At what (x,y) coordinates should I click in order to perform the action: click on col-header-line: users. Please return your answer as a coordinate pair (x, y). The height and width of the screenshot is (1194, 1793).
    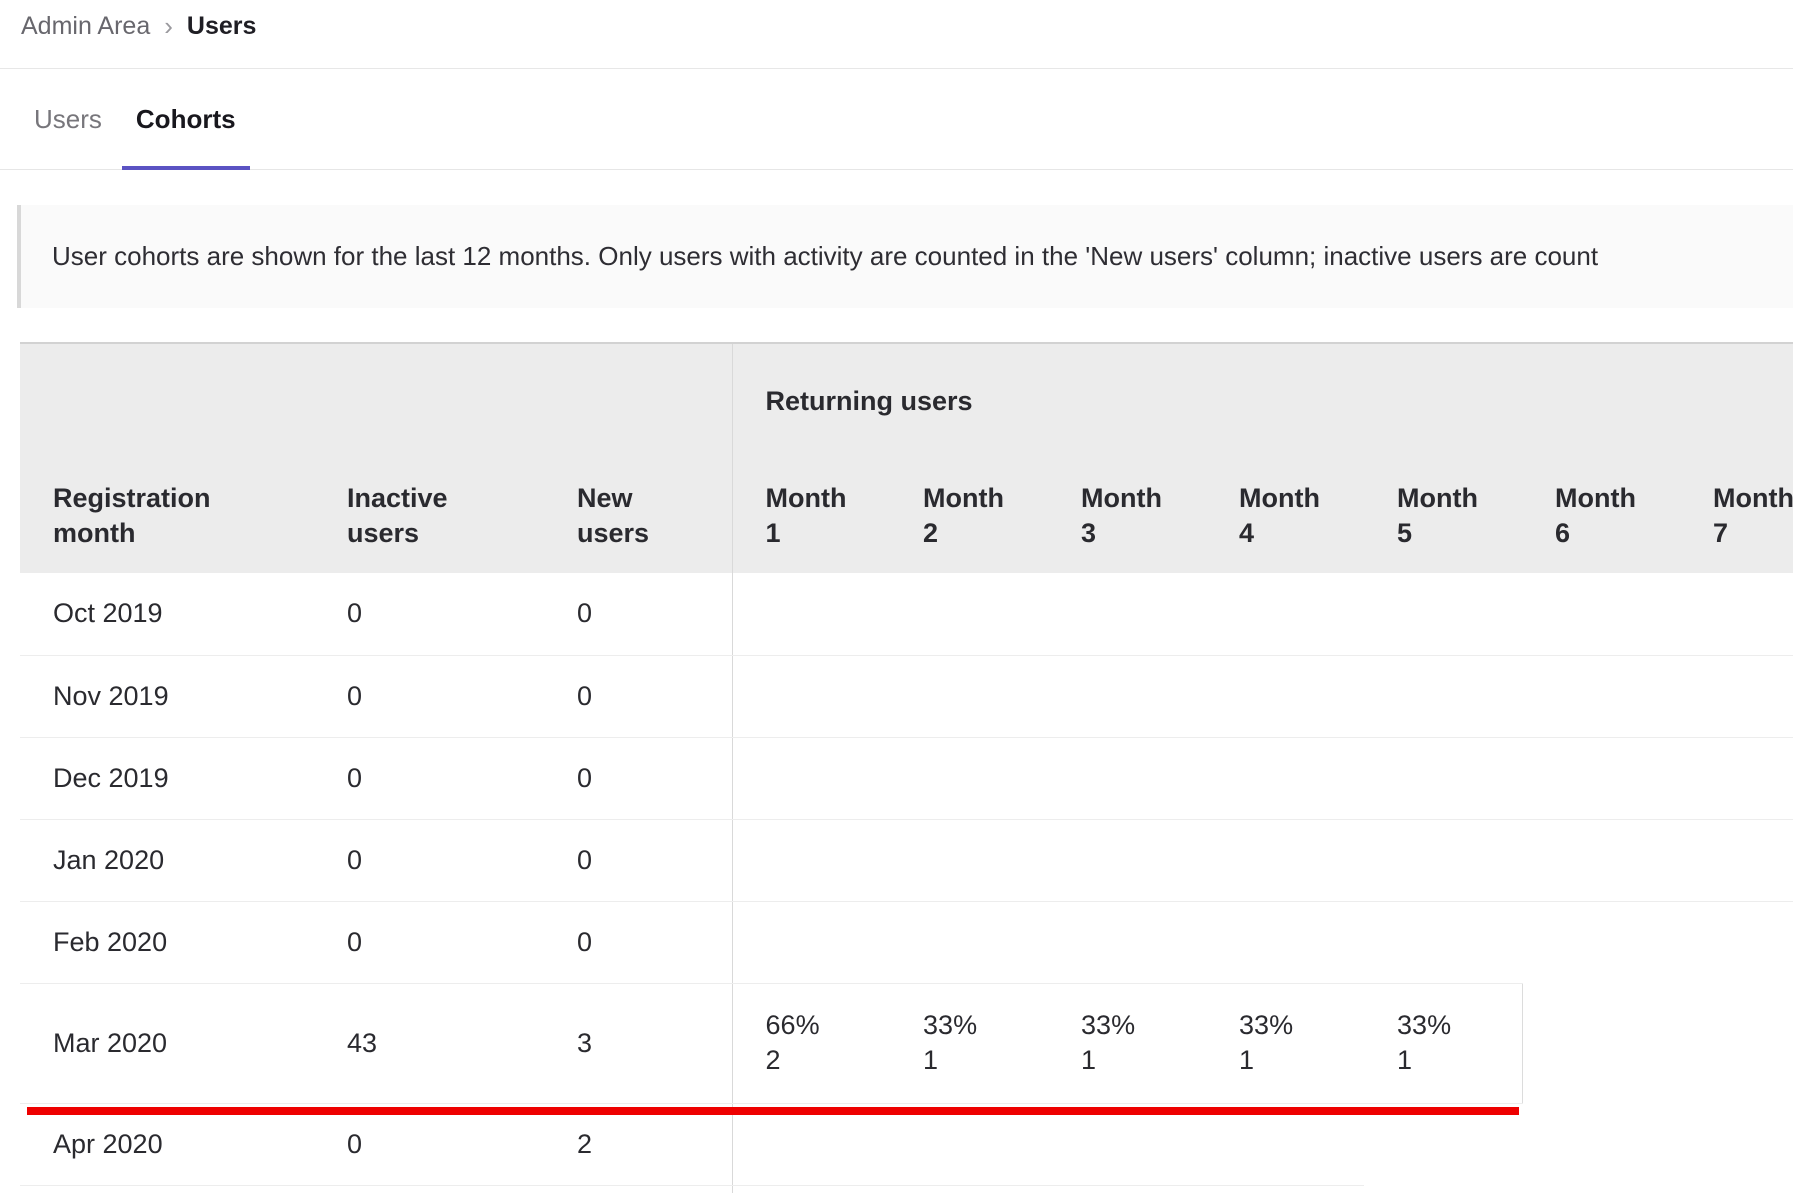
    Looking at the image, I should click on (383, 532).